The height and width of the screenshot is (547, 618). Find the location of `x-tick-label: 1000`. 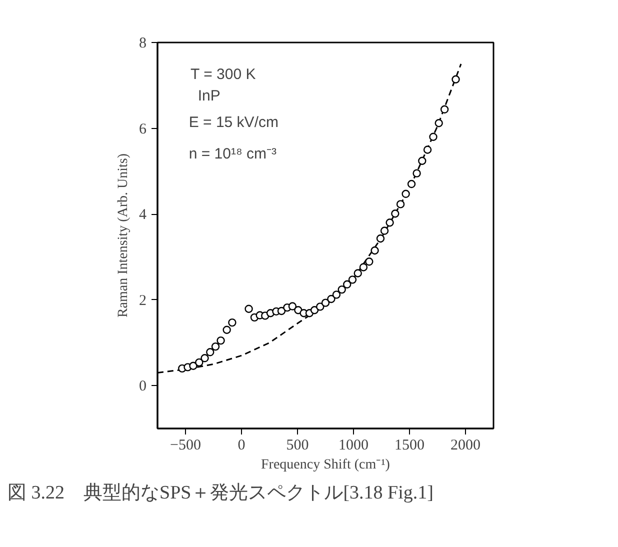

x-tick-label: 1000 is located at coordinates (353, 446).